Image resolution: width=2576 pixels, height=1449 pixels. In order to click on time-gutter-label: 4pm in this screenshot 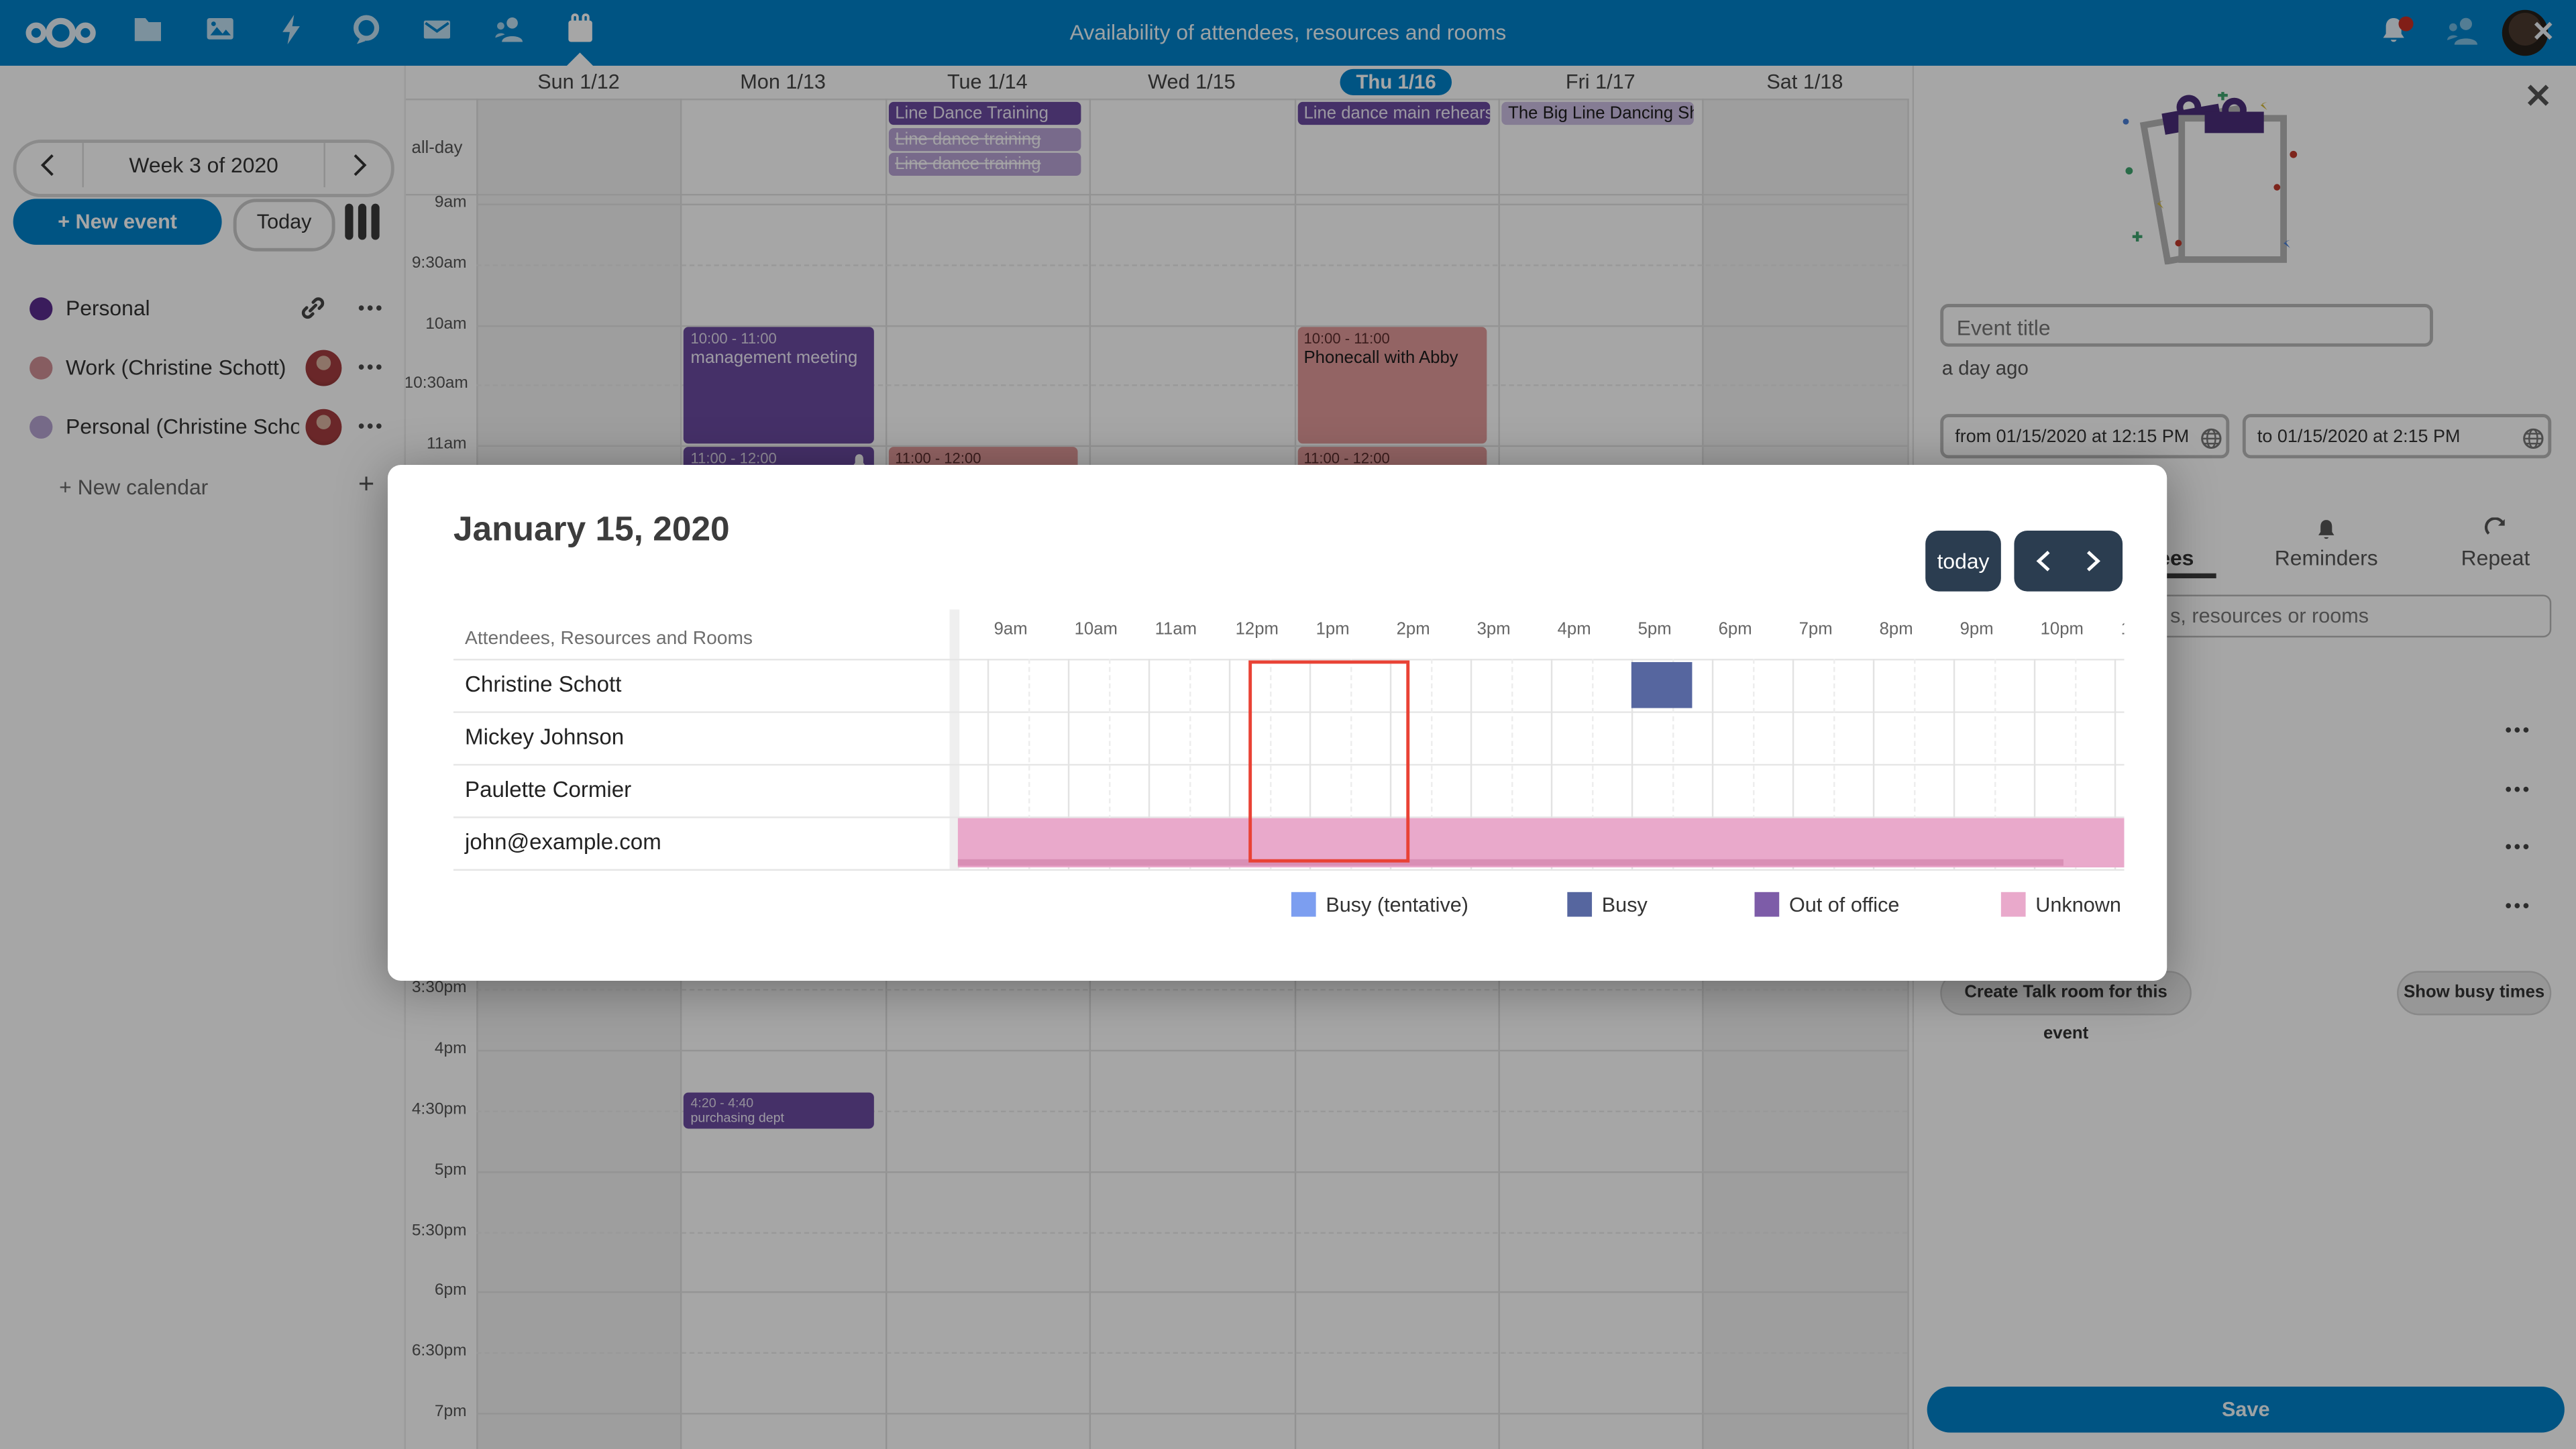, I will do `click(450, 1049)`.